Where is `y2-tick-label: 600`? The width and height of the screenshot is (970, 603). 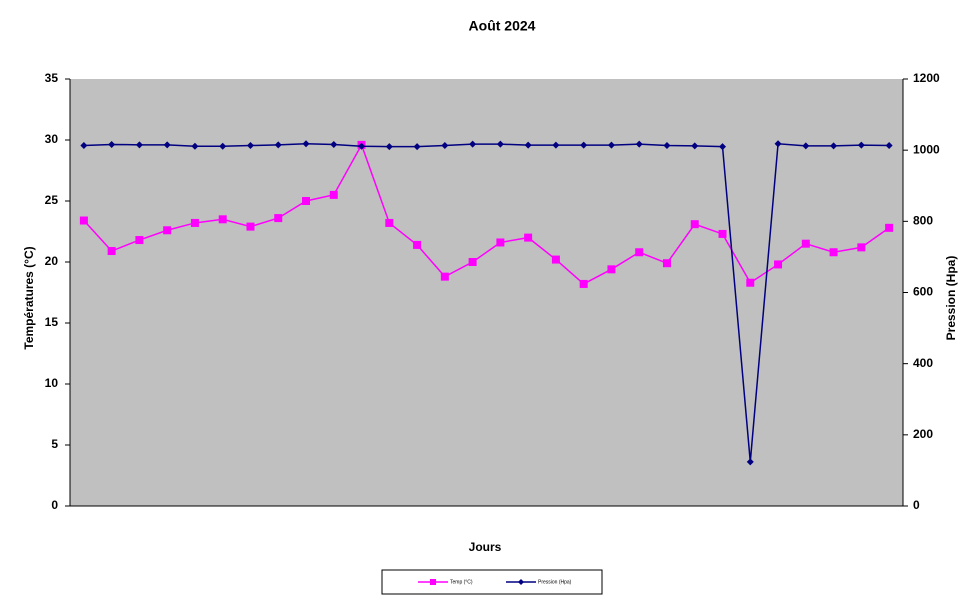 y2-tick-label: 600 is located at coordinates (923, 292).